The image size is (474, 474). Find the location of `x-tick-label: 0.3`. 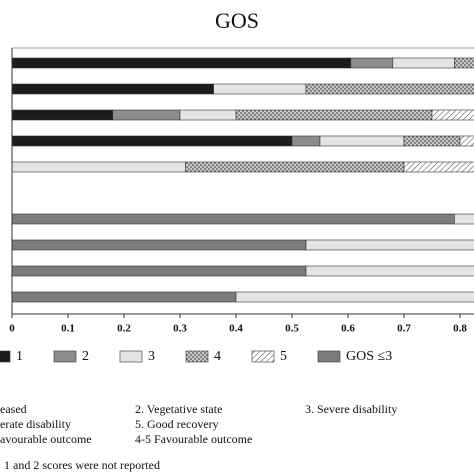

x-tick-label: 0.3 is located at coordinates (180, 329).